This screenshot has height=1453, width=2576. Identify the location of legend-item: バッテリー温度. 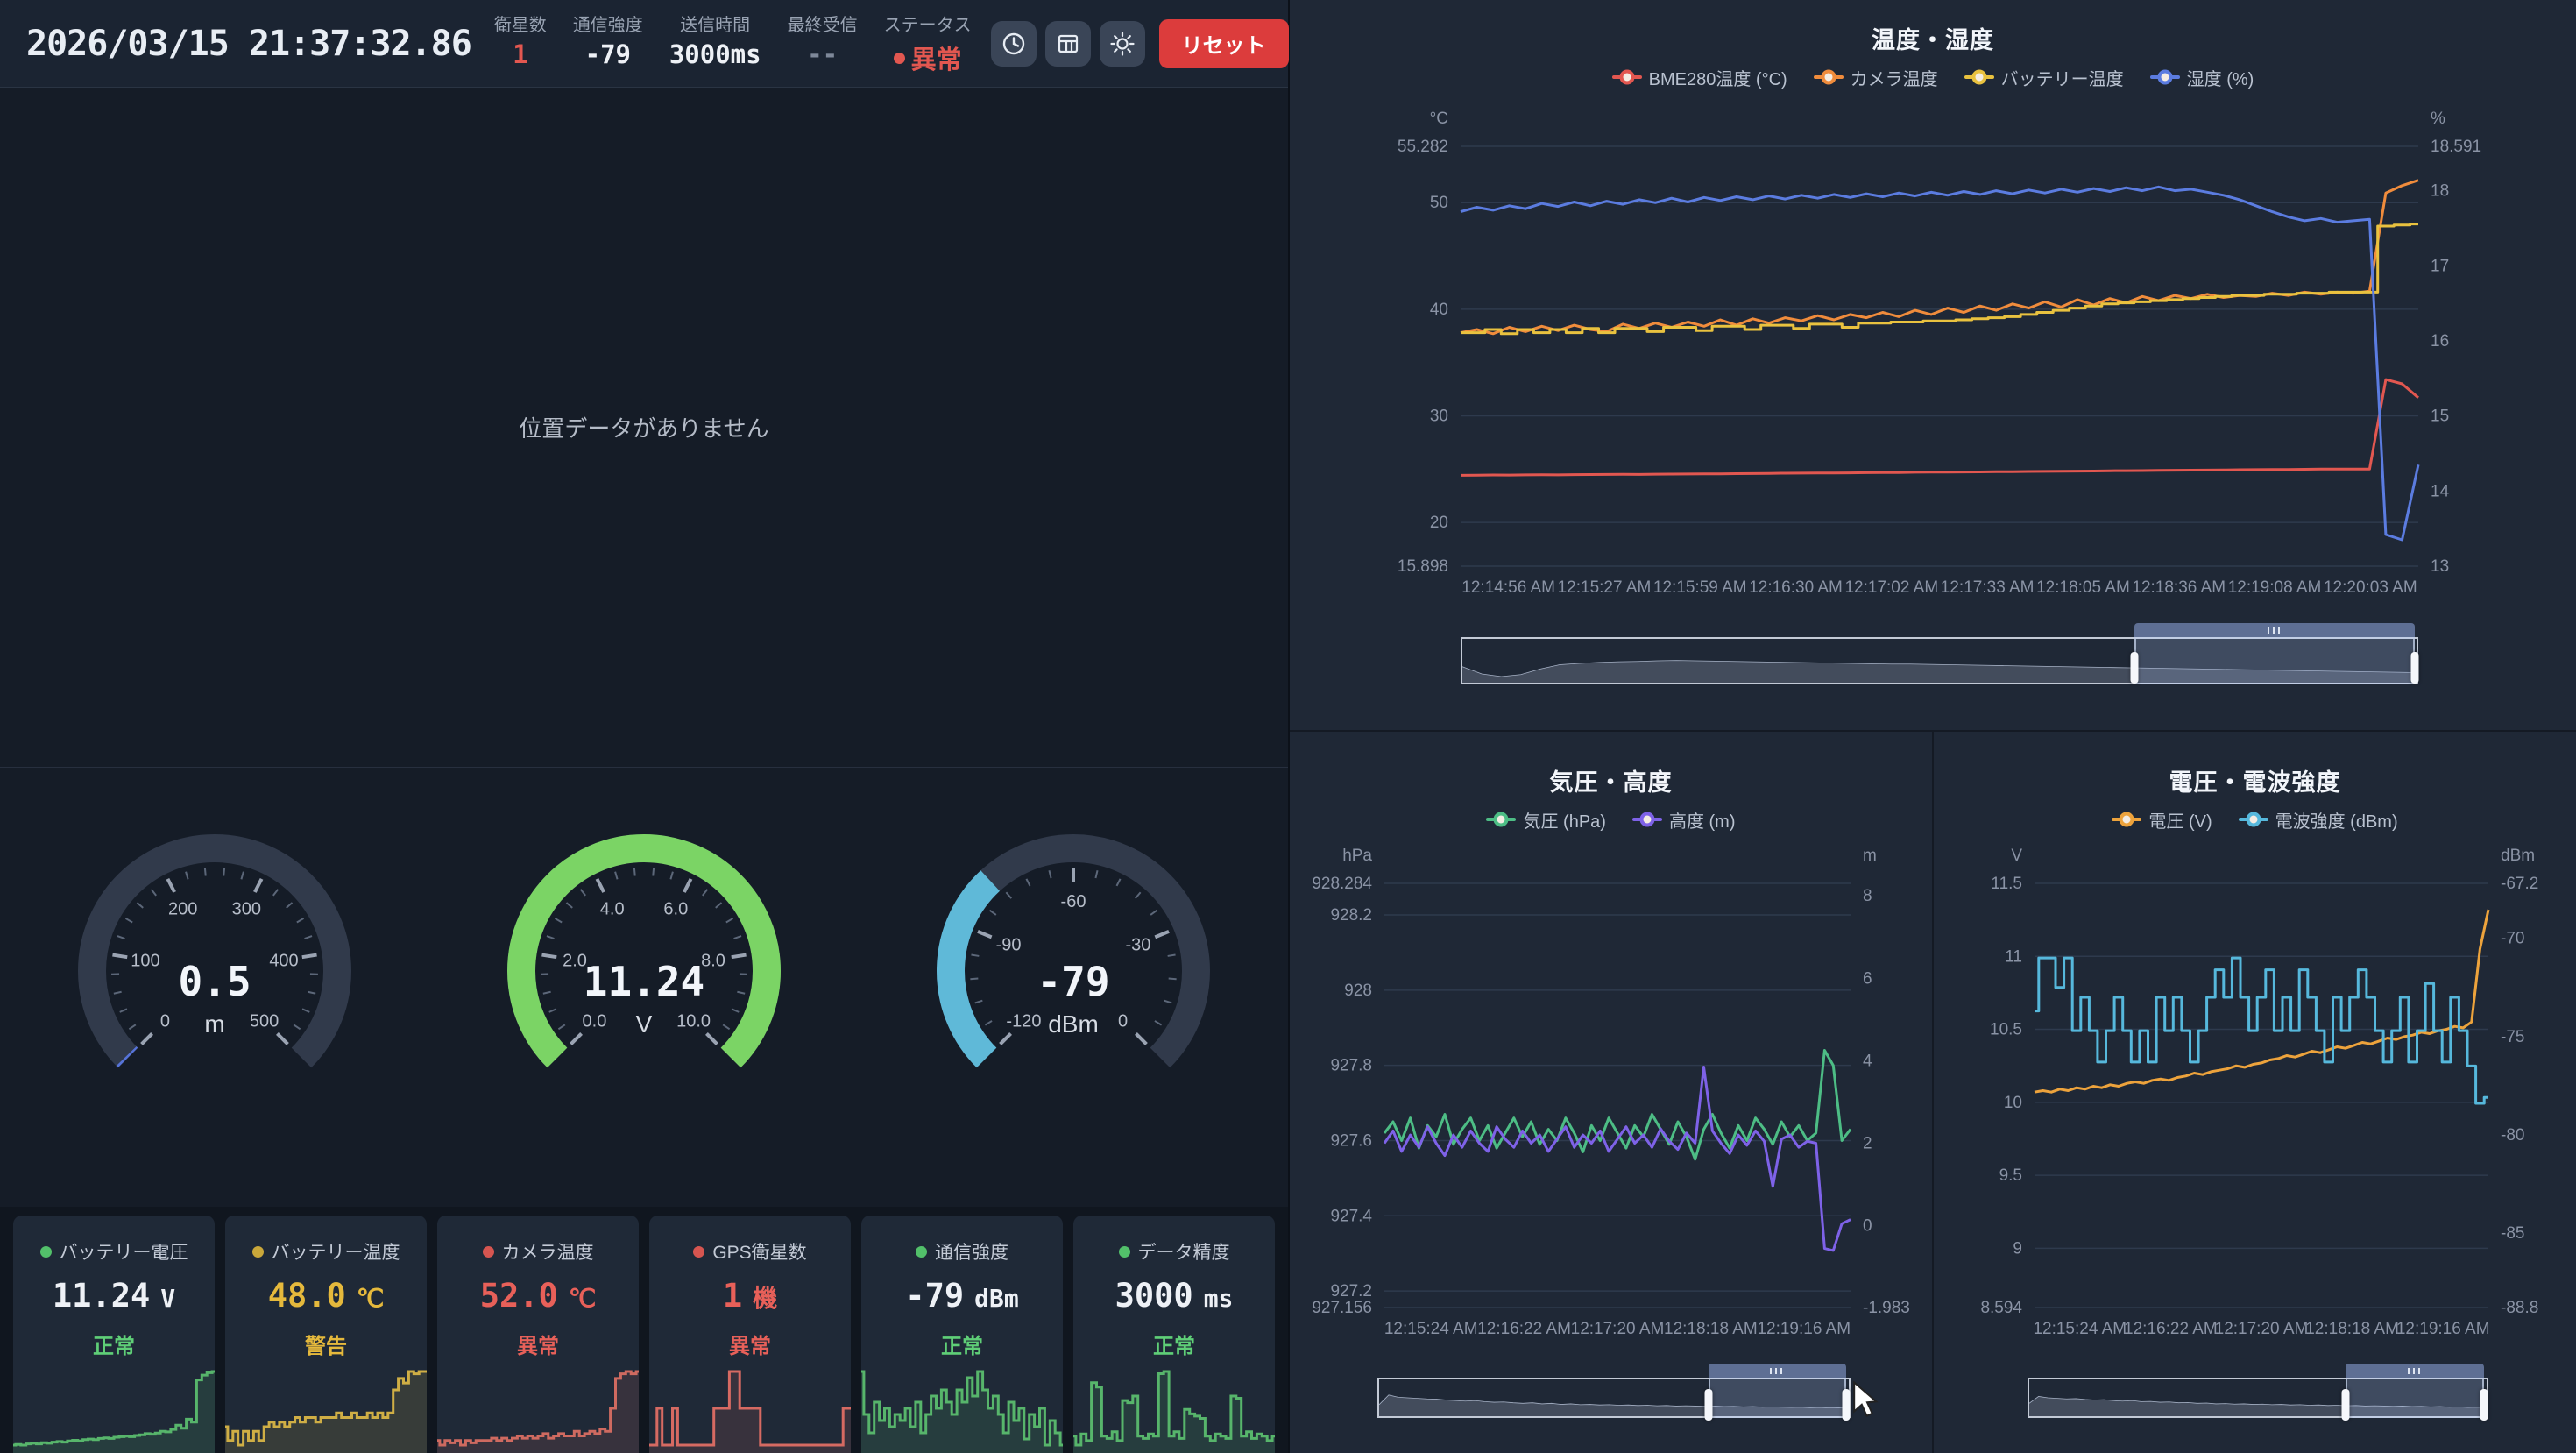
(2044, 77).